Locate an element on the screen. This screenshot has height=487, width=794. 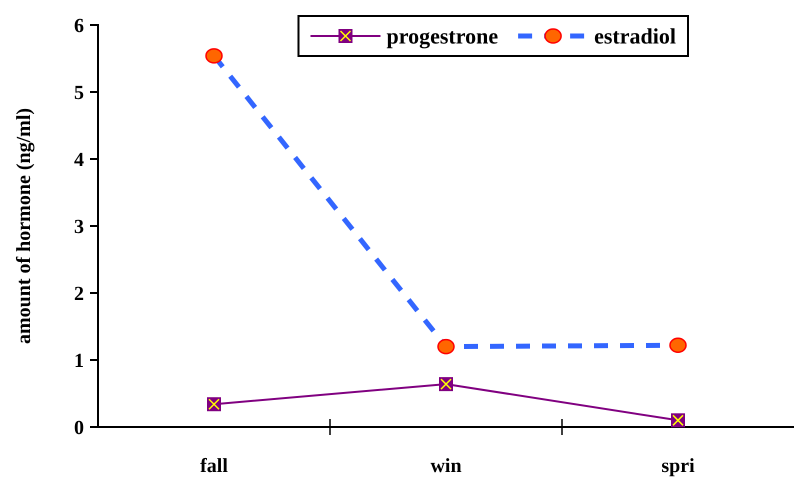
y-tick-label: 0 is located at coordinates (79, 428).